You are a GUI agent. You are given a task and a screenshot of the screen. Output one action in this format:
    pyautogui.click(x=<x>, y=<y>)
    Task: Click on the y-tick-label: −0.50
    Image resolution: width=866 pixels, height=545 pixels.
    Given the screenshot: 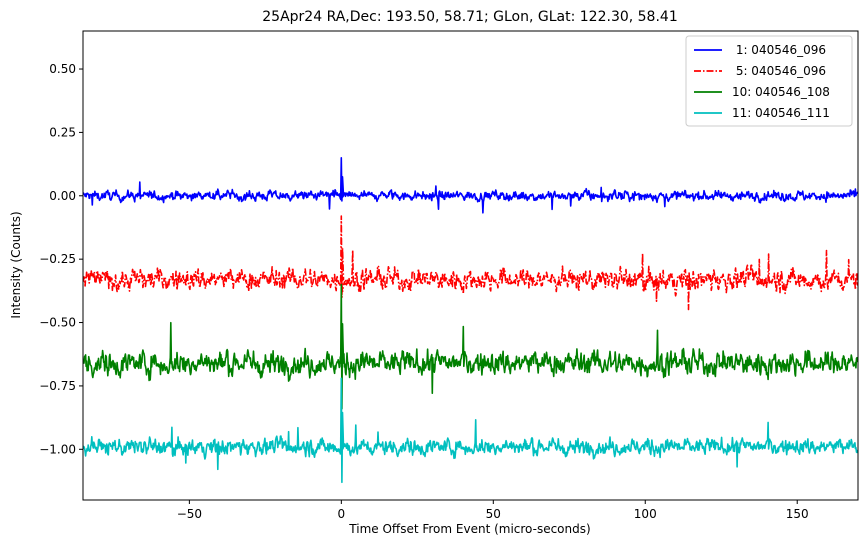 What is the action you would take?
    pyautogui.click(x=57, y=323)
    